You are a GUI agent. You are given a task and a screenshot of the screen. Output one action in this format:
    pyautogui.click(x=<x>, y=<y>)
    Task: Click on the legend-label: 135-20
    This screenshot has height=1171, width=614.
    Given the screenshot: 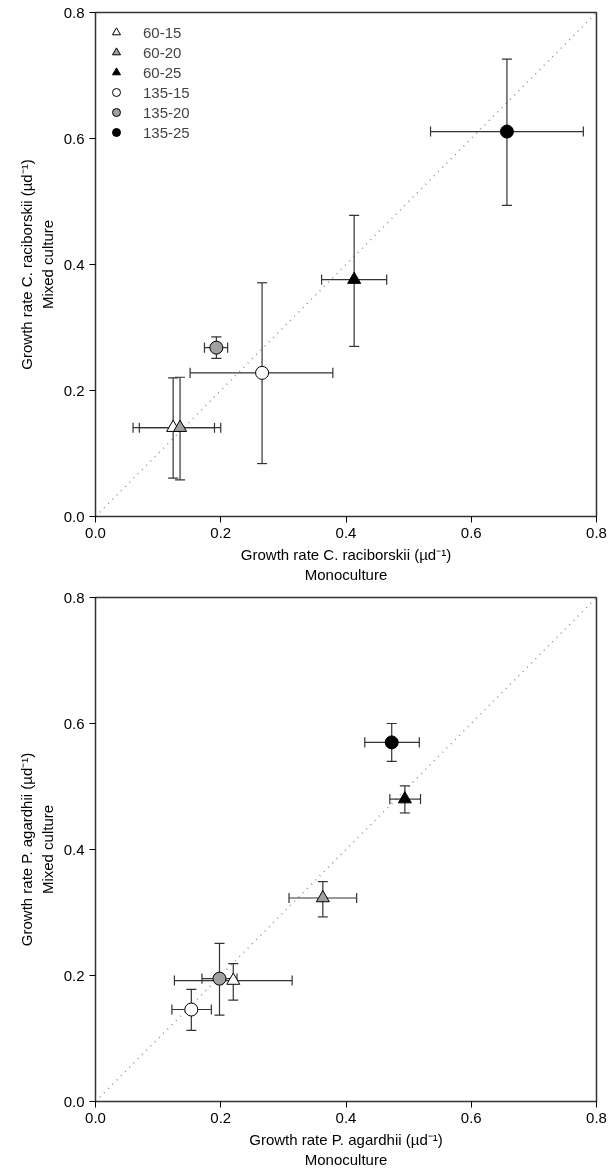 What is the action you would take?
    pyautogui.click(x=166, y=112)
    